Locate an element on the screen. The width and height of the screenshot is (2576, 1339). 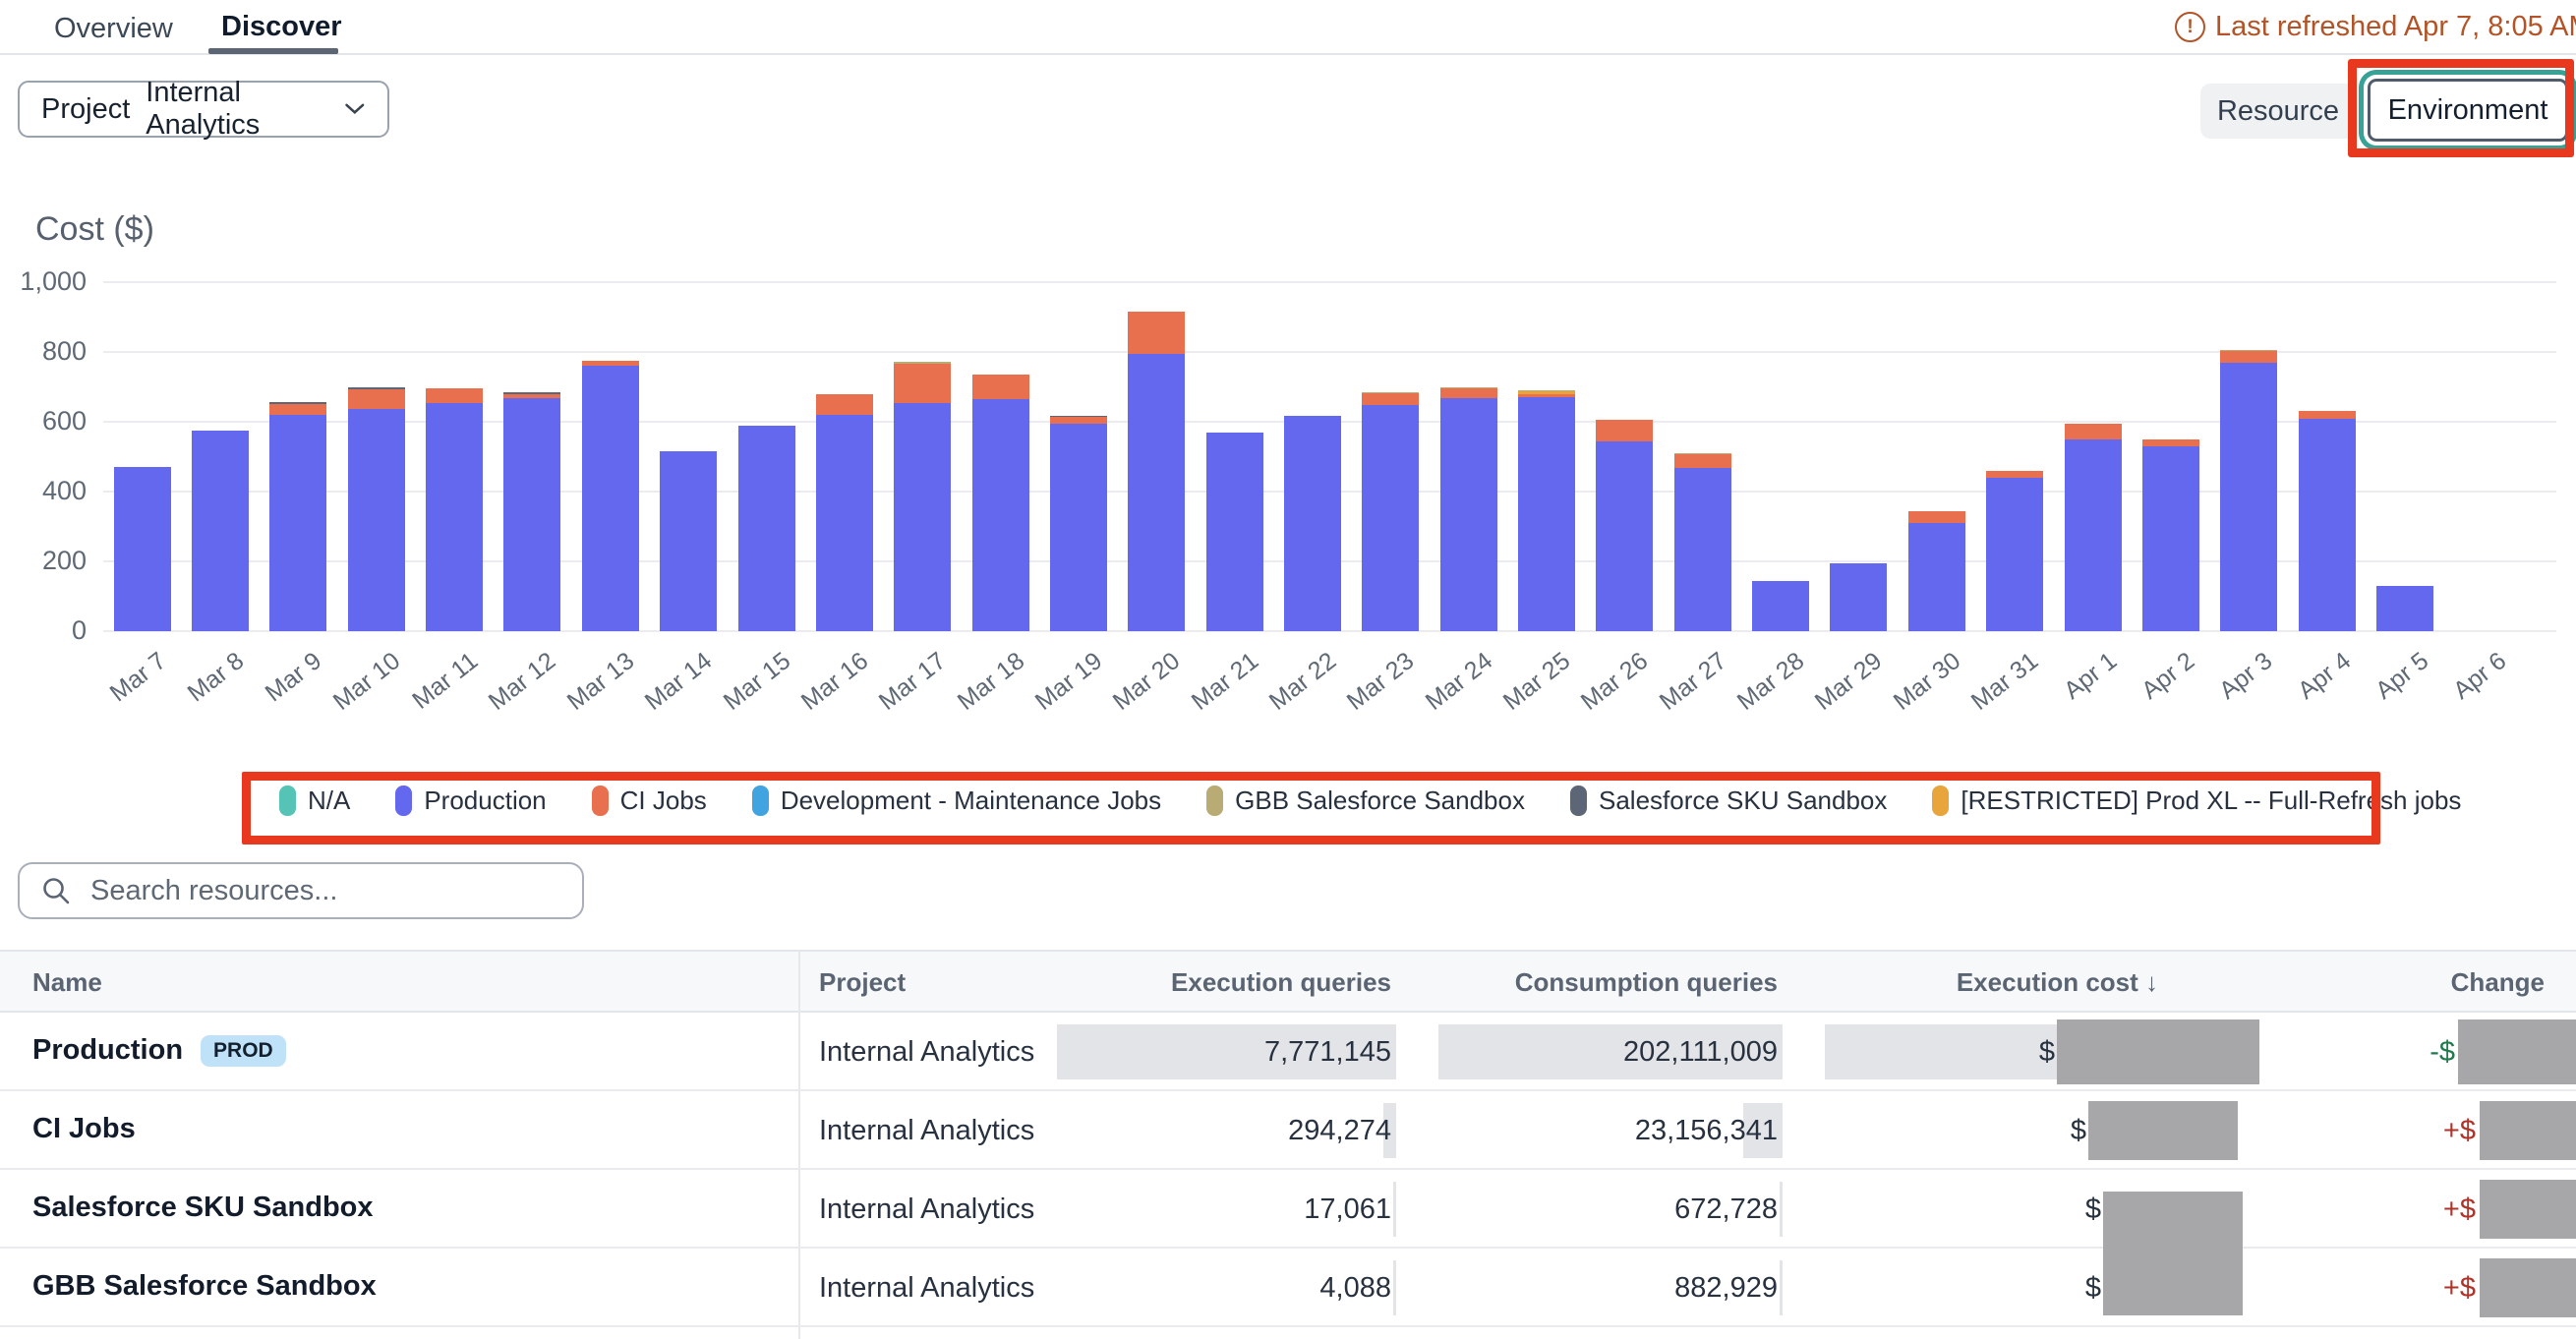
prod-badge: PROD is located at coordinates (243, 1050).